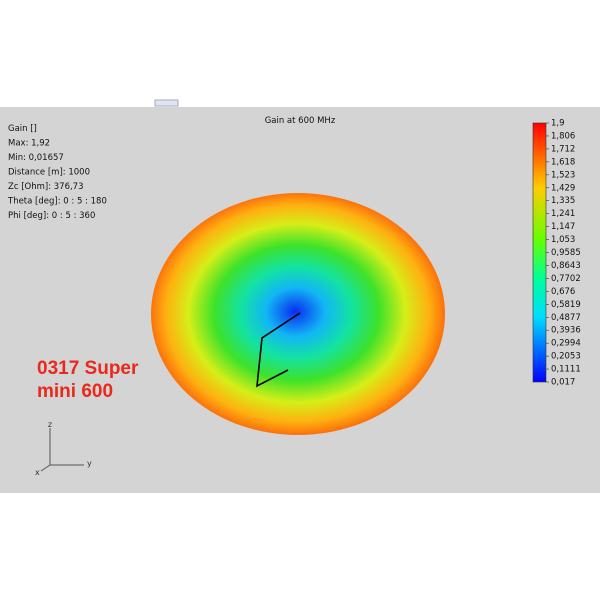 This screenshot has width=600, height=600. What do you see at coordinates (563, 292) in the screenshot?
I see `colorbar-label: 0,676` at bounding box center [563, 292].